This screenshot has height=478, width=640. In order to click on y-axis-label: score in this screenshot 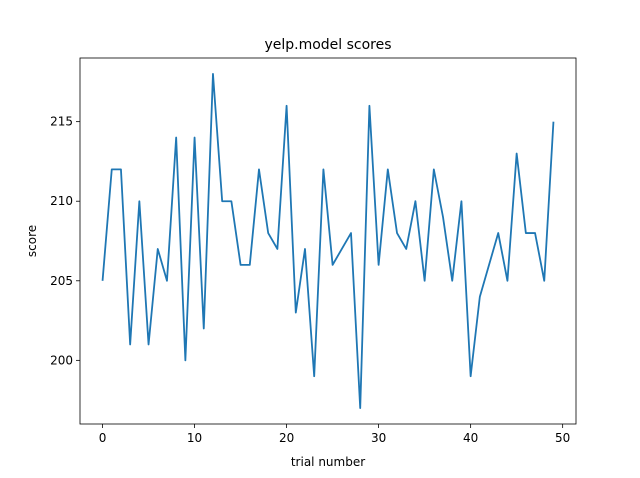, I will do `click(32, 241)`.